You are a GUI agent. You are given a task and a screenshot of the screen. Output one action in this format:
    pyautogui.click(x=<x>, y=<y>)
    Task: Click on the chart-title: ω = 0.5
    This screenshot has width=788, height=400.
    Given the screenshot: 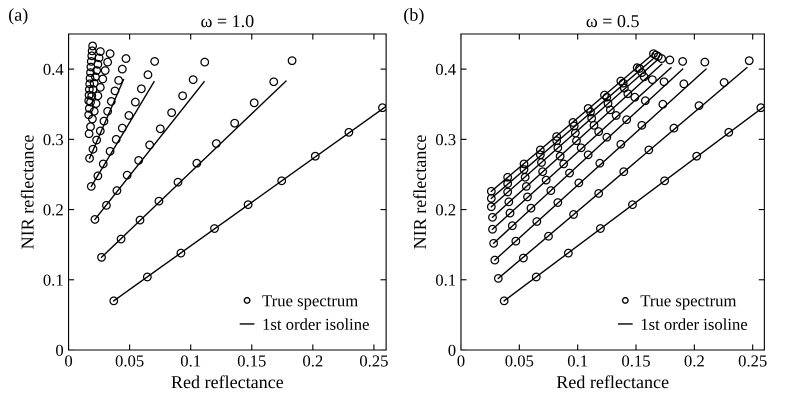 What is the action you would take?
    pyautogui.click(x=612, y=21)
    